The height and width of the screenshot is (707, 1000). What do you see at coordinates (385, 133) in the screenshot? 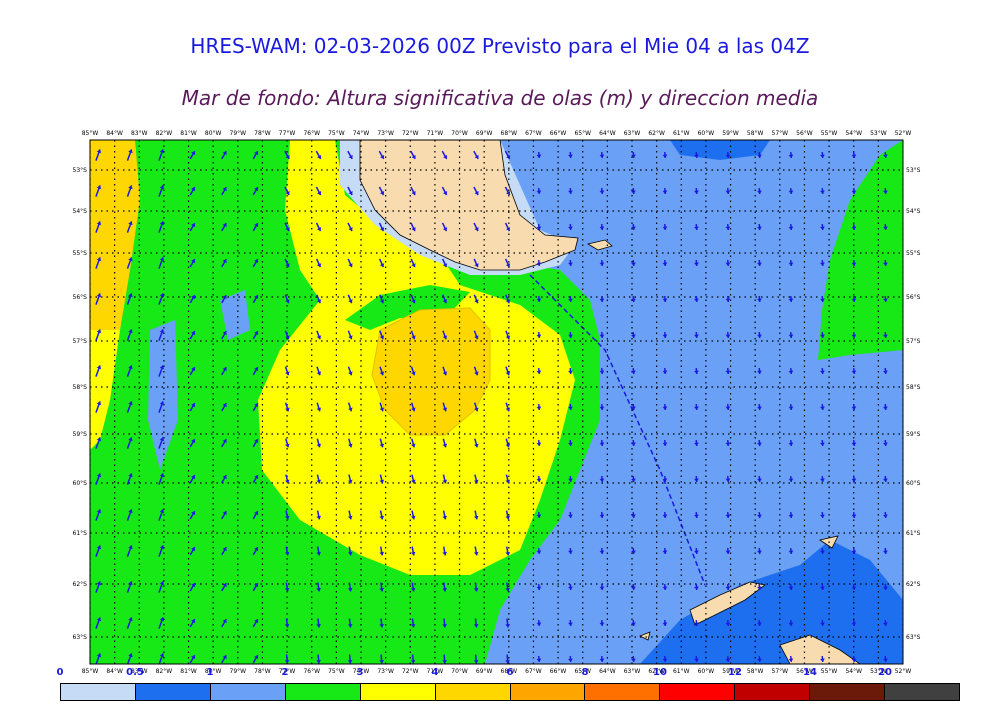
I see `lon-label: 73°W` at bounding box center [385, 133].